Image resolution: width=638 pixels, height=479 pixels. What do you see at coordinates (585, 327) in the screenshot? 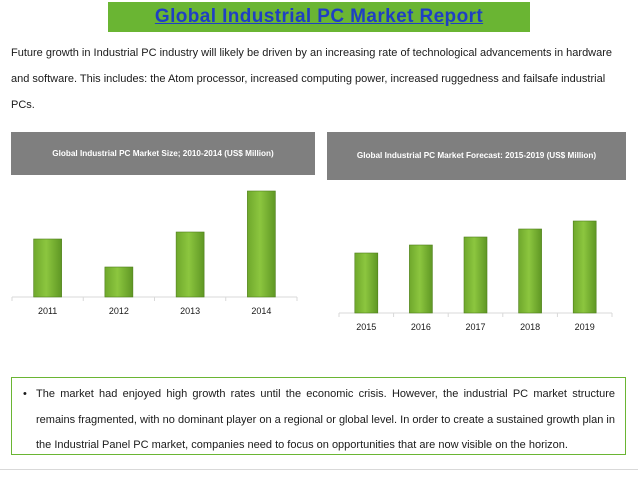
I see `chart-2-tick-label: 2019` at bounding box center [585, 327].